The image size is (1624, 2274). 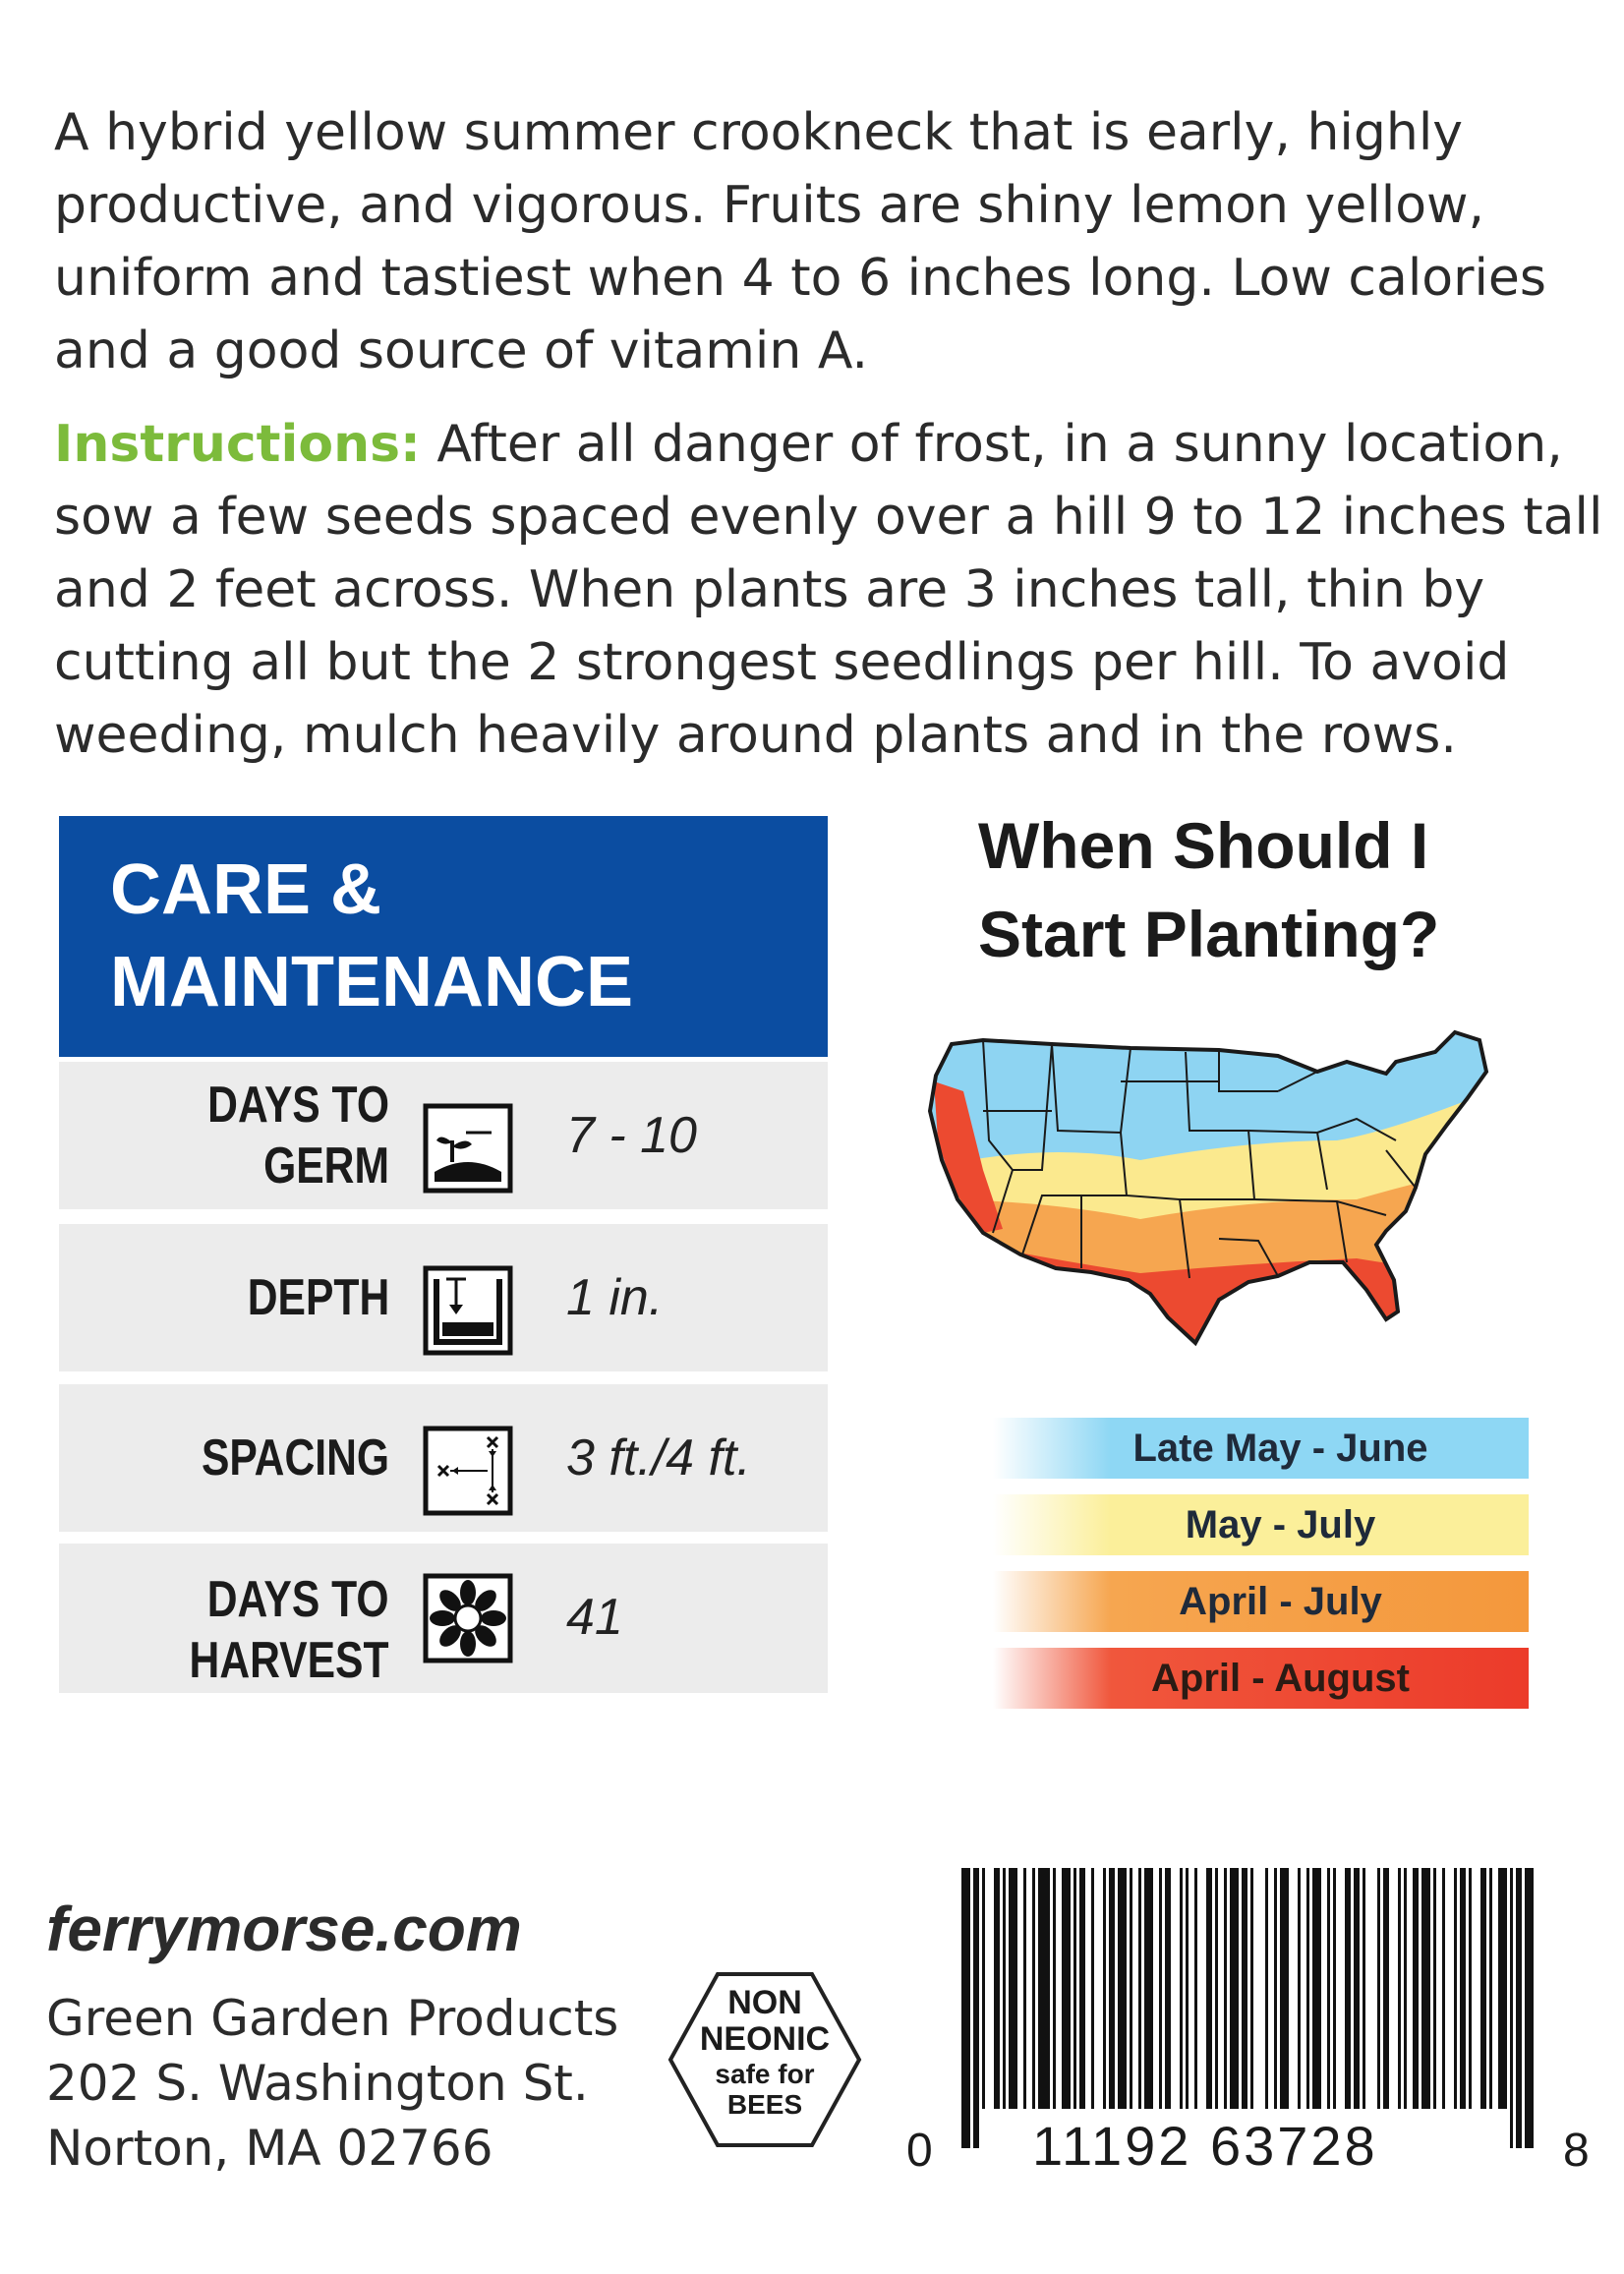 What do you see at coordinates (237, 444) in the screenshot?
I see `instructions-label: Instructions:` at bounding box center [237, 444].